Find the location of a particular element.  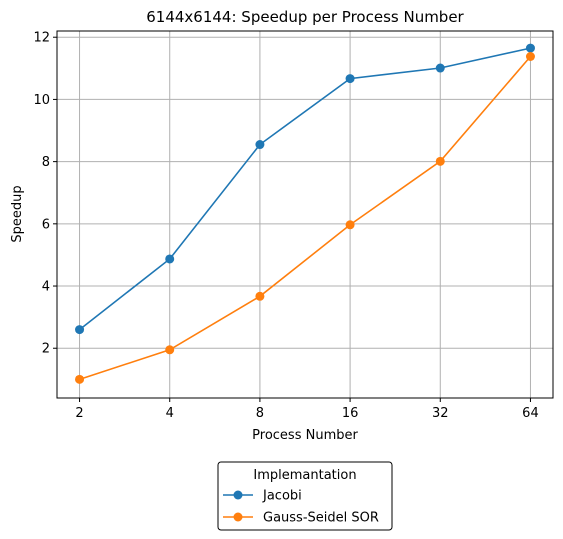

y-tick-label: 2 is located at coordinates (46, 349).